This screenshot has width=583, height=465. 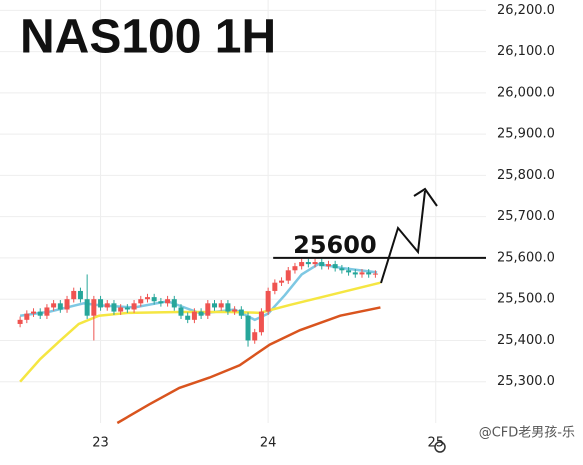 What do you see at coordinates (268, 443) in the screenshot?
I see `x-tick-label: 24` at bounding box center [268, 443].